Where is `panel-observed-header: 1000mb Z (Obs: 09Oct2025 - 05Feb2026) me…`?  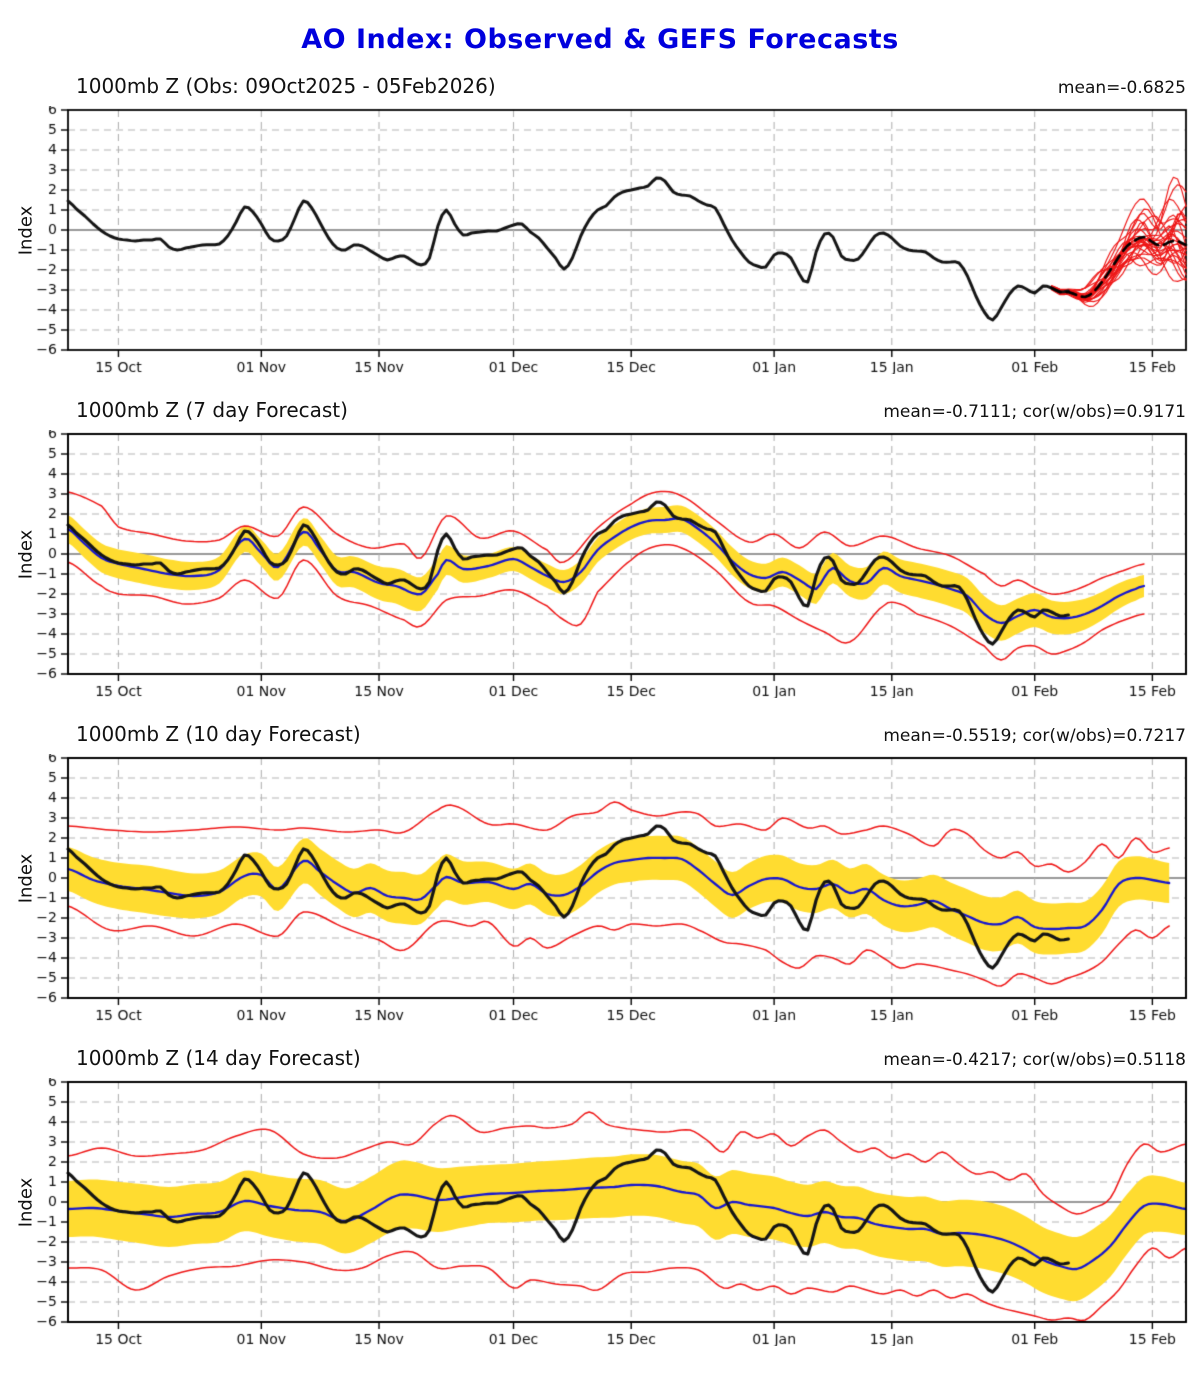 panel-observed-header: 1000mb Z (Obs: 09Oct2025 - 05Feb2026) me… is located at coordinates (600, 90).